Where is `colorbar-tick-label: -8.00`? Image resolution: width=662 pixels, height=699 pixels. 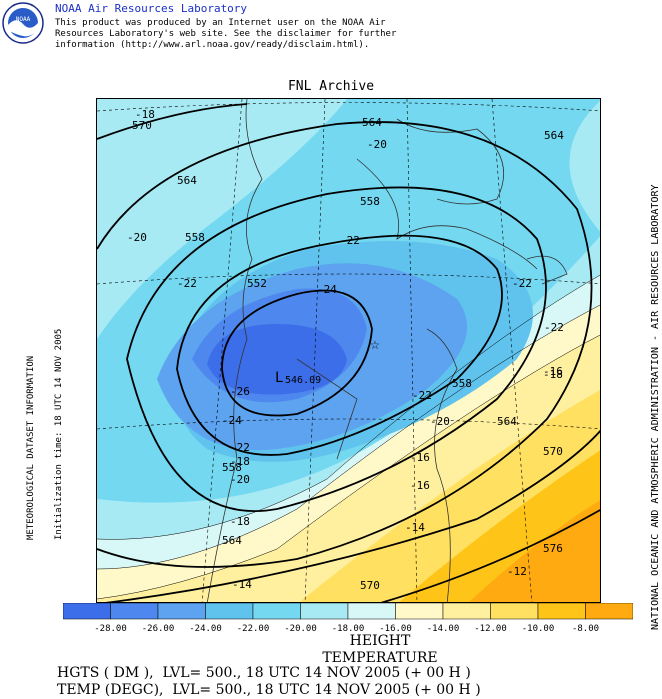
colorbar-tick-label: -8.00 is located at coordinates (585, 629).